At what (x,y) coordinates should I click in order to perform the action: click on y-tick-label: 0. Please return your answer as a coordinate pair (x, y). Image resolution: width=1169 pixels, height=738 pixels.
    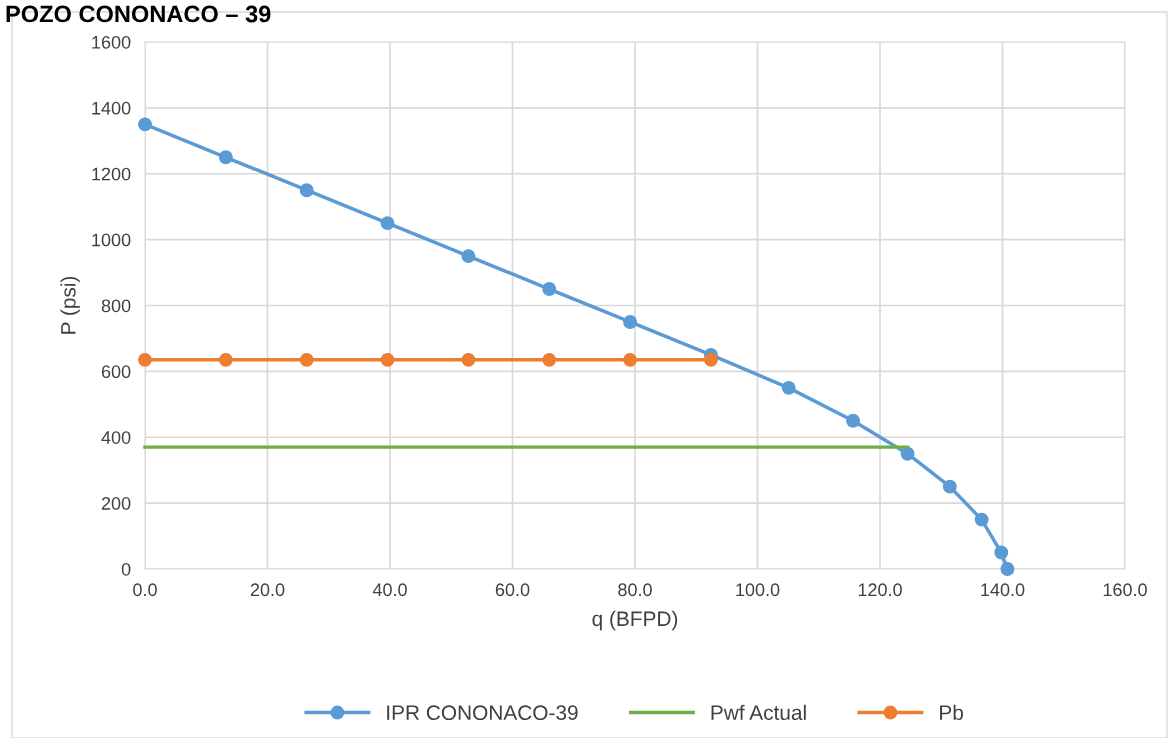
    Looking at the image, I should click on (126, 569).